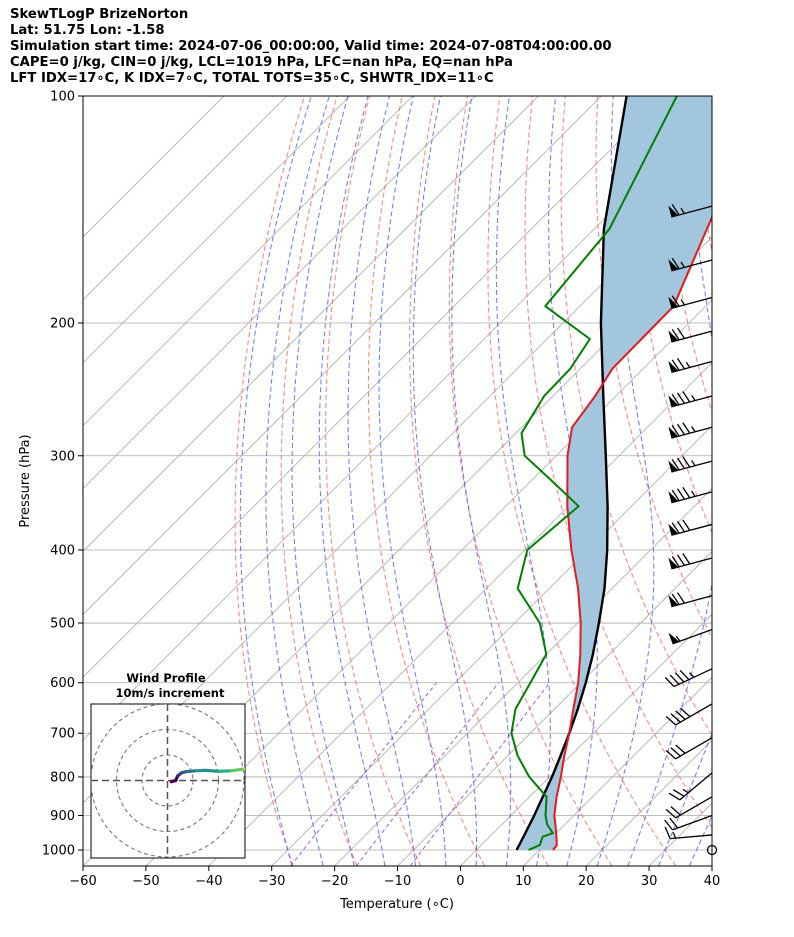 This screenshot has width=794, height=937. I want to click on y-tick-label: 700, so click(62, 734).